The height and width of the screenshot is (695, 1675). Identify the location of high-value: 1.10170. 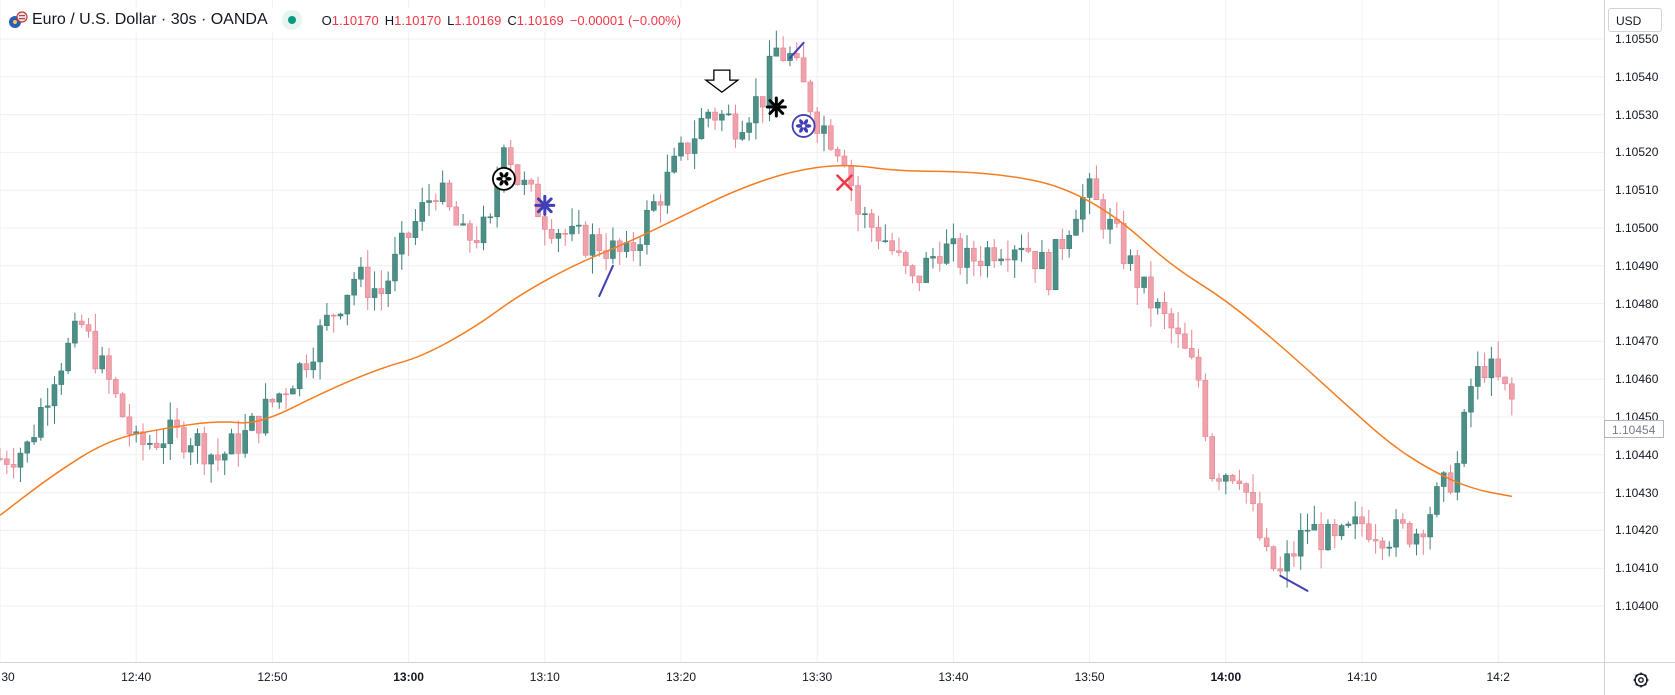
(418, 20).